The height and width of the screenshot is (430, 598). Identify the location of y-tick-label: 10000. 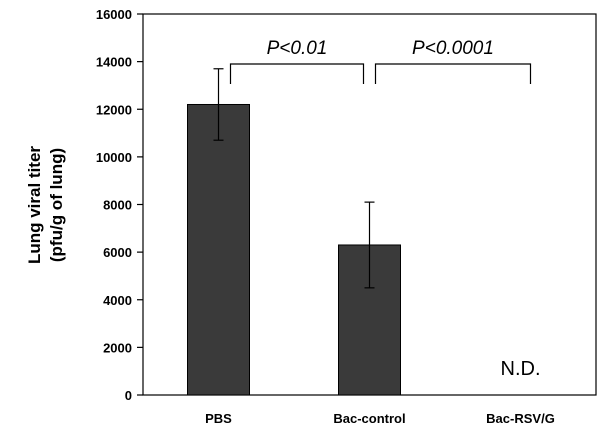
(114, 157).